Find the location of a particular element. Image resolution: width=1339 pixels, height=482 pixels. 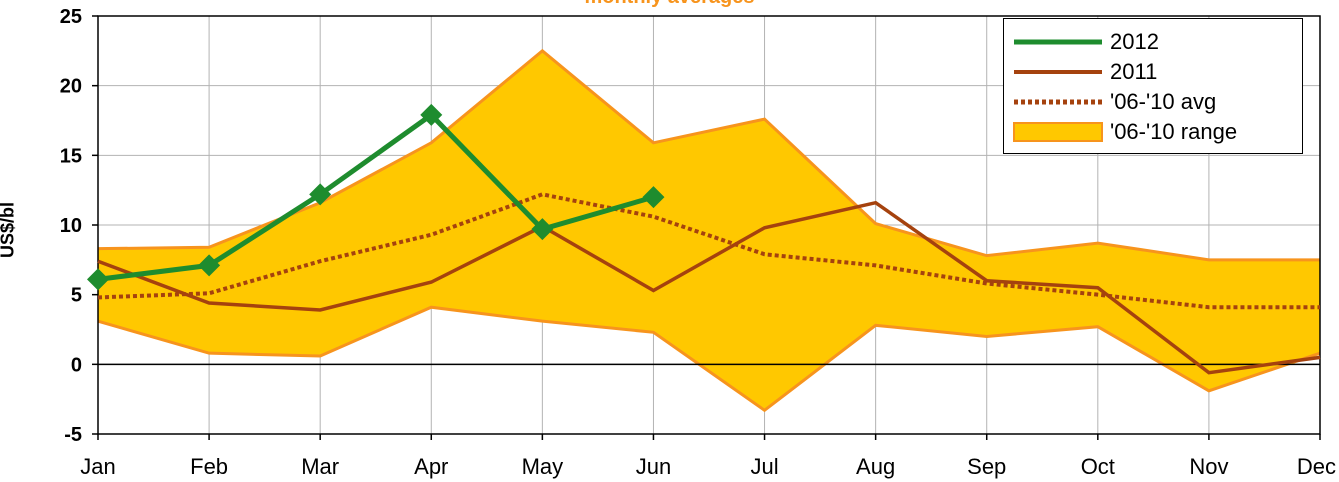

x-tick-label: Sep is located at coordinates (986, 466).